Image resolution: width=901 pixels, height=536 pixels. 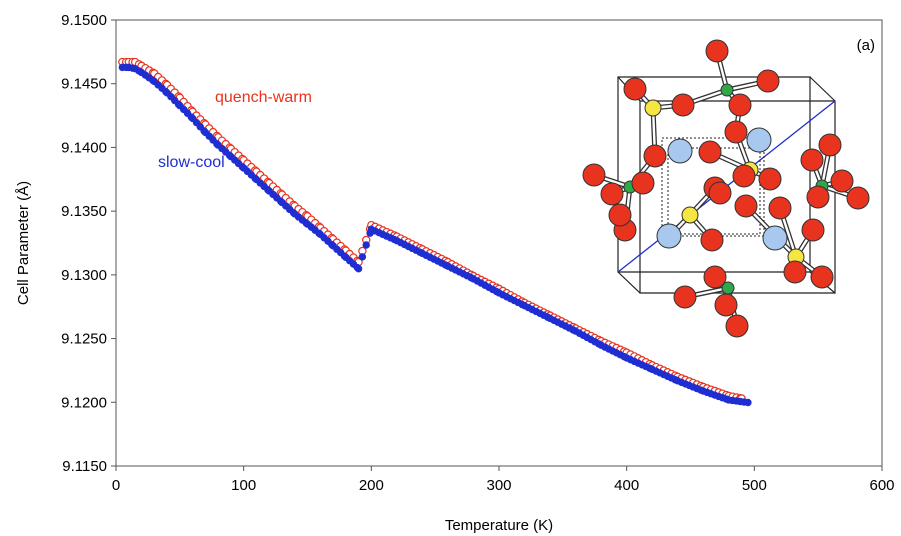 I want to click on x-tick-label: 100, so click(x=243, y=485).